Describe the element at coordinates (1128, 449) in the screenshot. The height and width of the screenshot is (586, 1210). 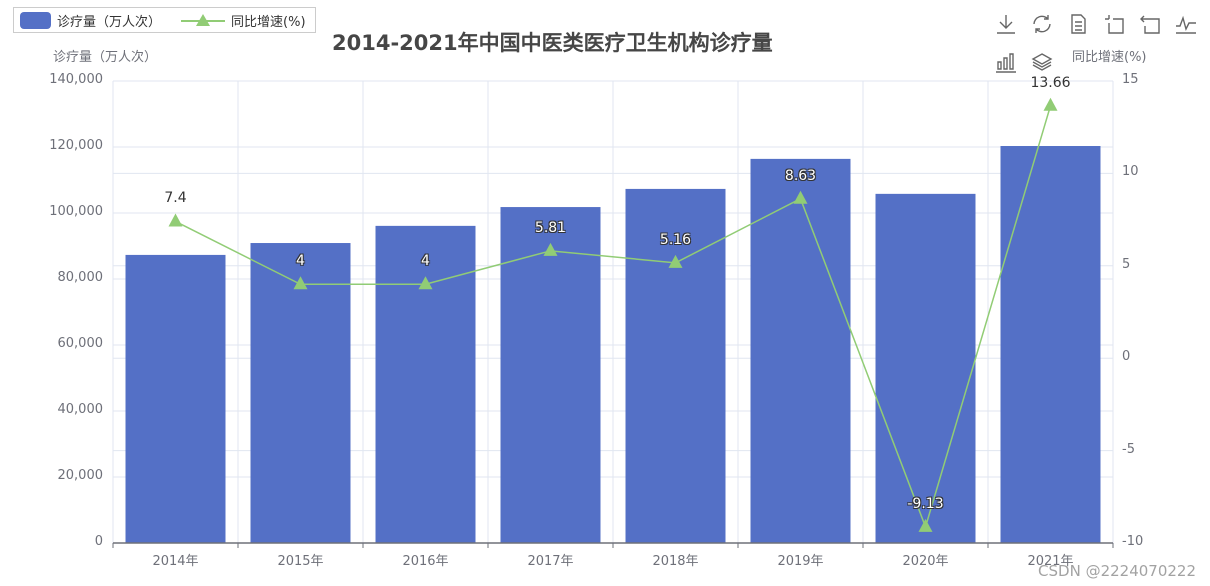
I see `y-right-tick-label: -5` at that location.